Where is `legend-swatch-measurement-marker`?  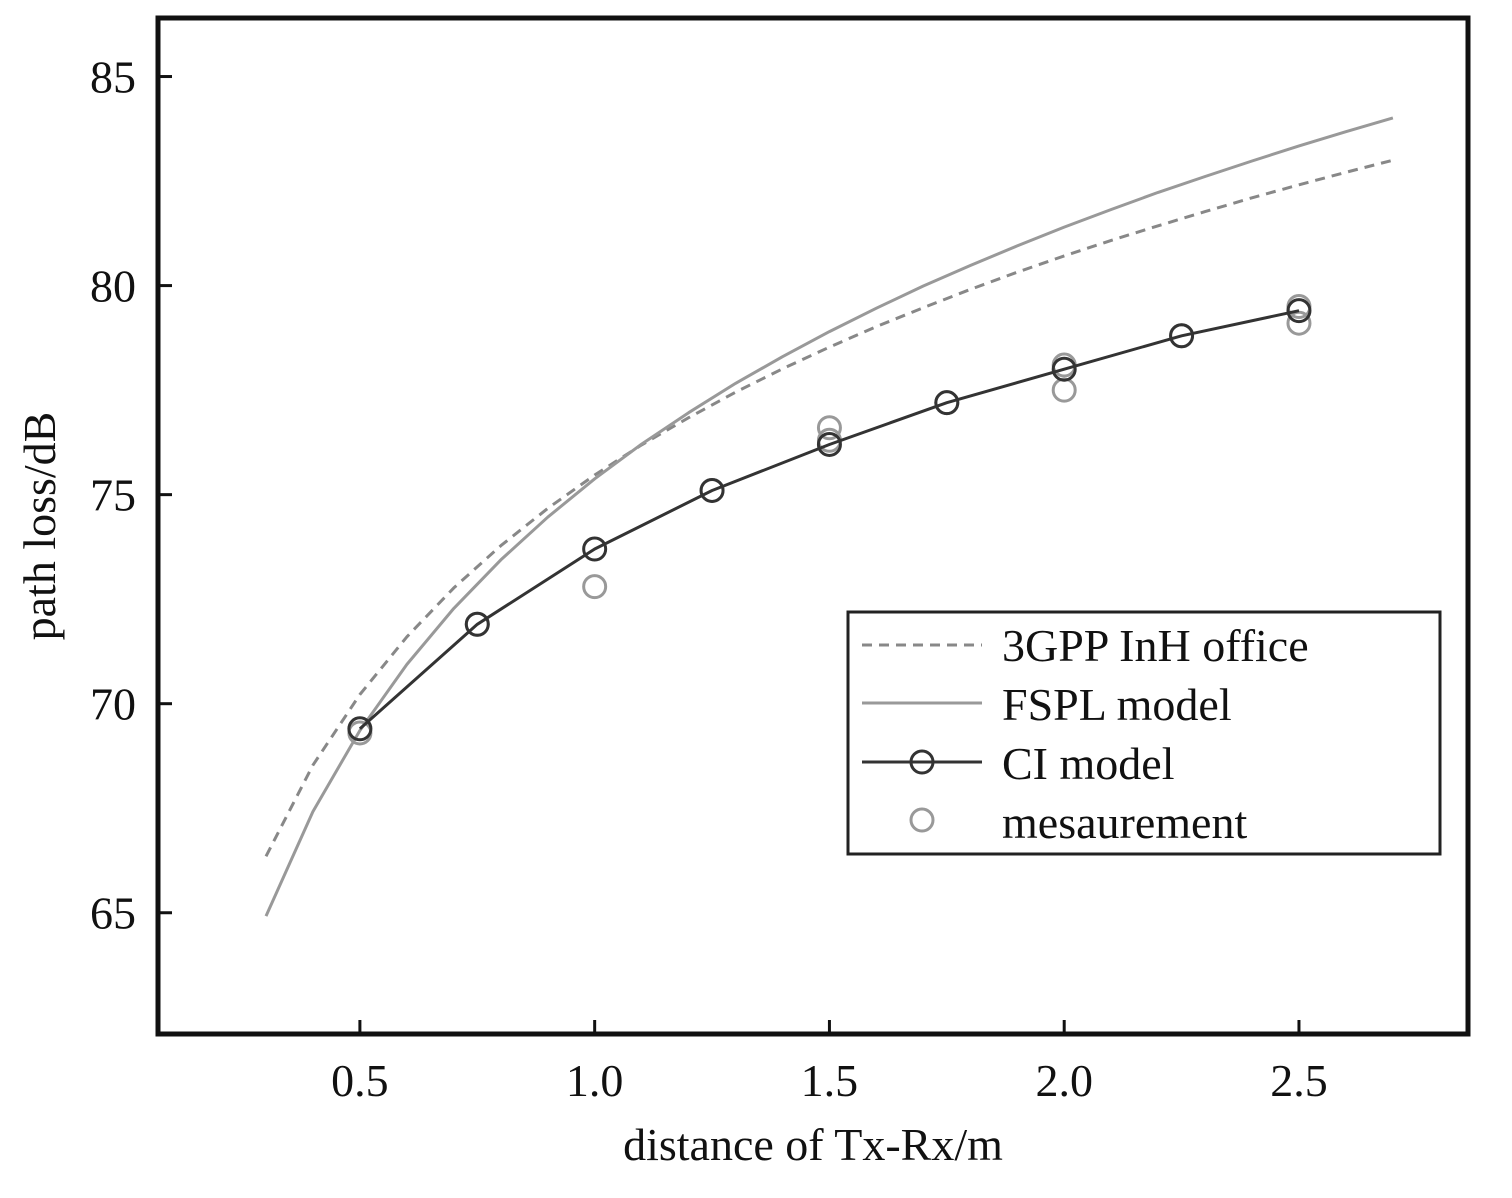 legend-swatch-measurement-marker is located at coordinates (922, 820).